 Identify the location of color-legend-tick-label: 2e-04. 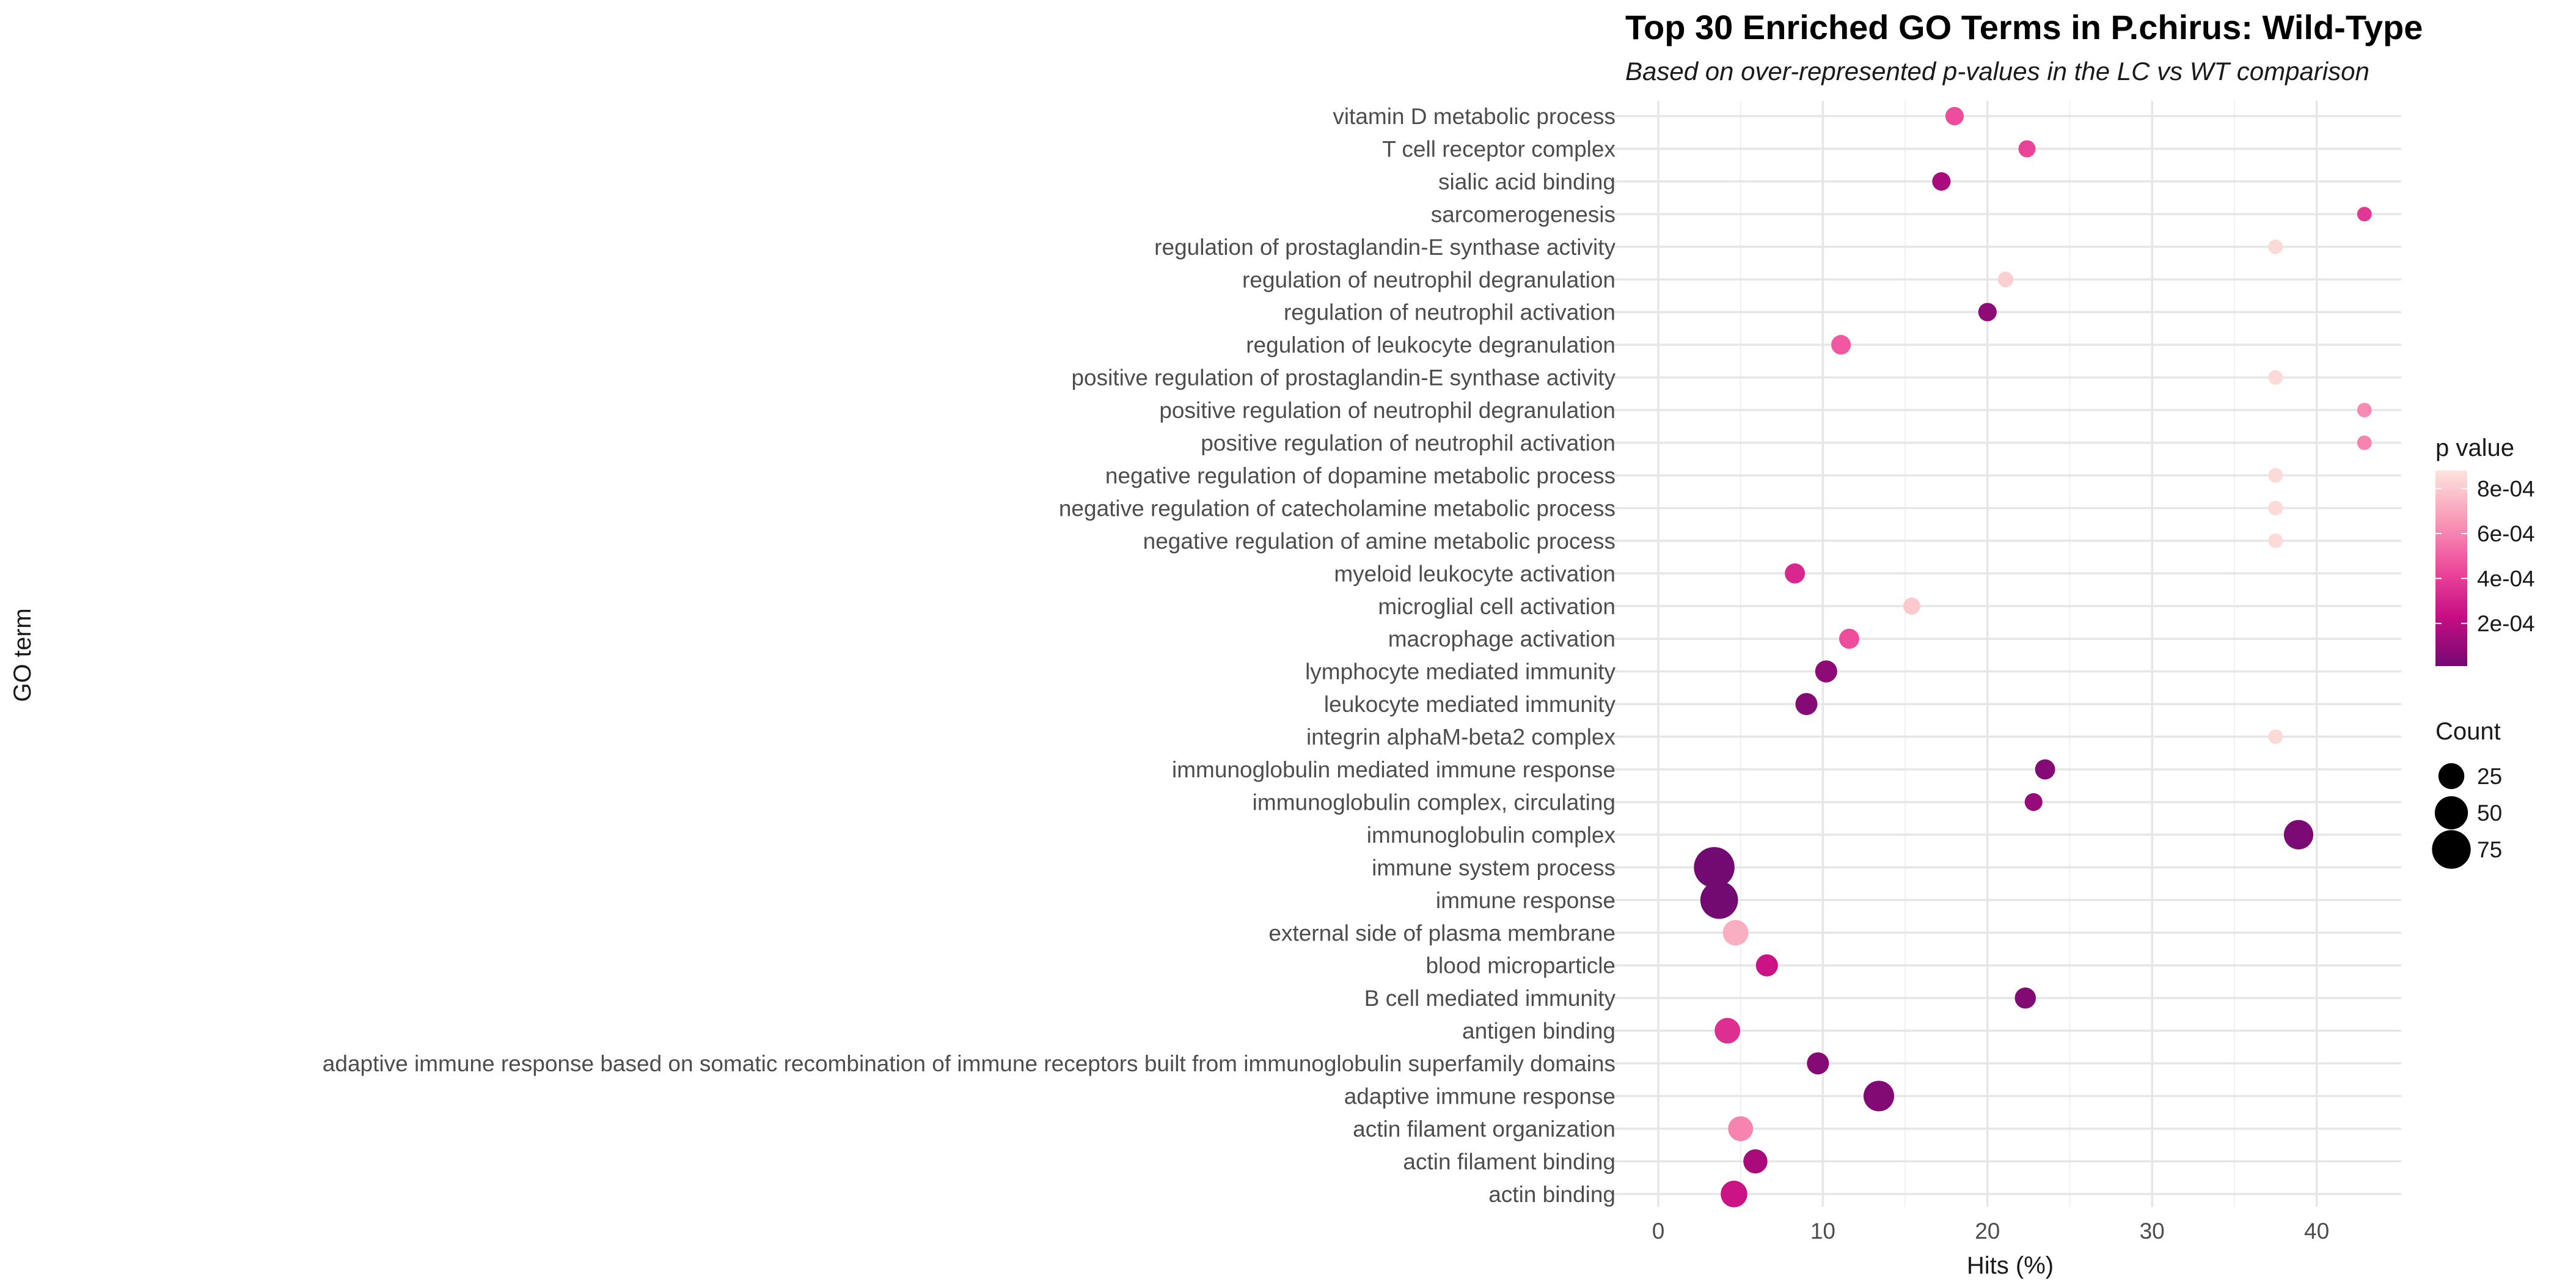
(2506, 624).